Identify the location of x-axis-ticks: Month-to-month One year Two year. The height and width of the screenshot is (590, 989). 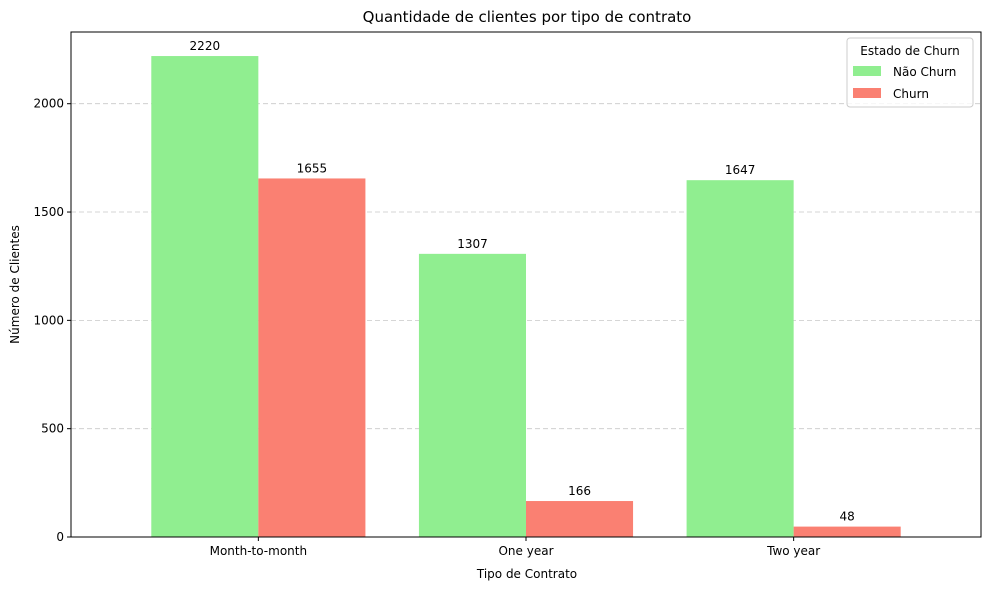
(515, 547).